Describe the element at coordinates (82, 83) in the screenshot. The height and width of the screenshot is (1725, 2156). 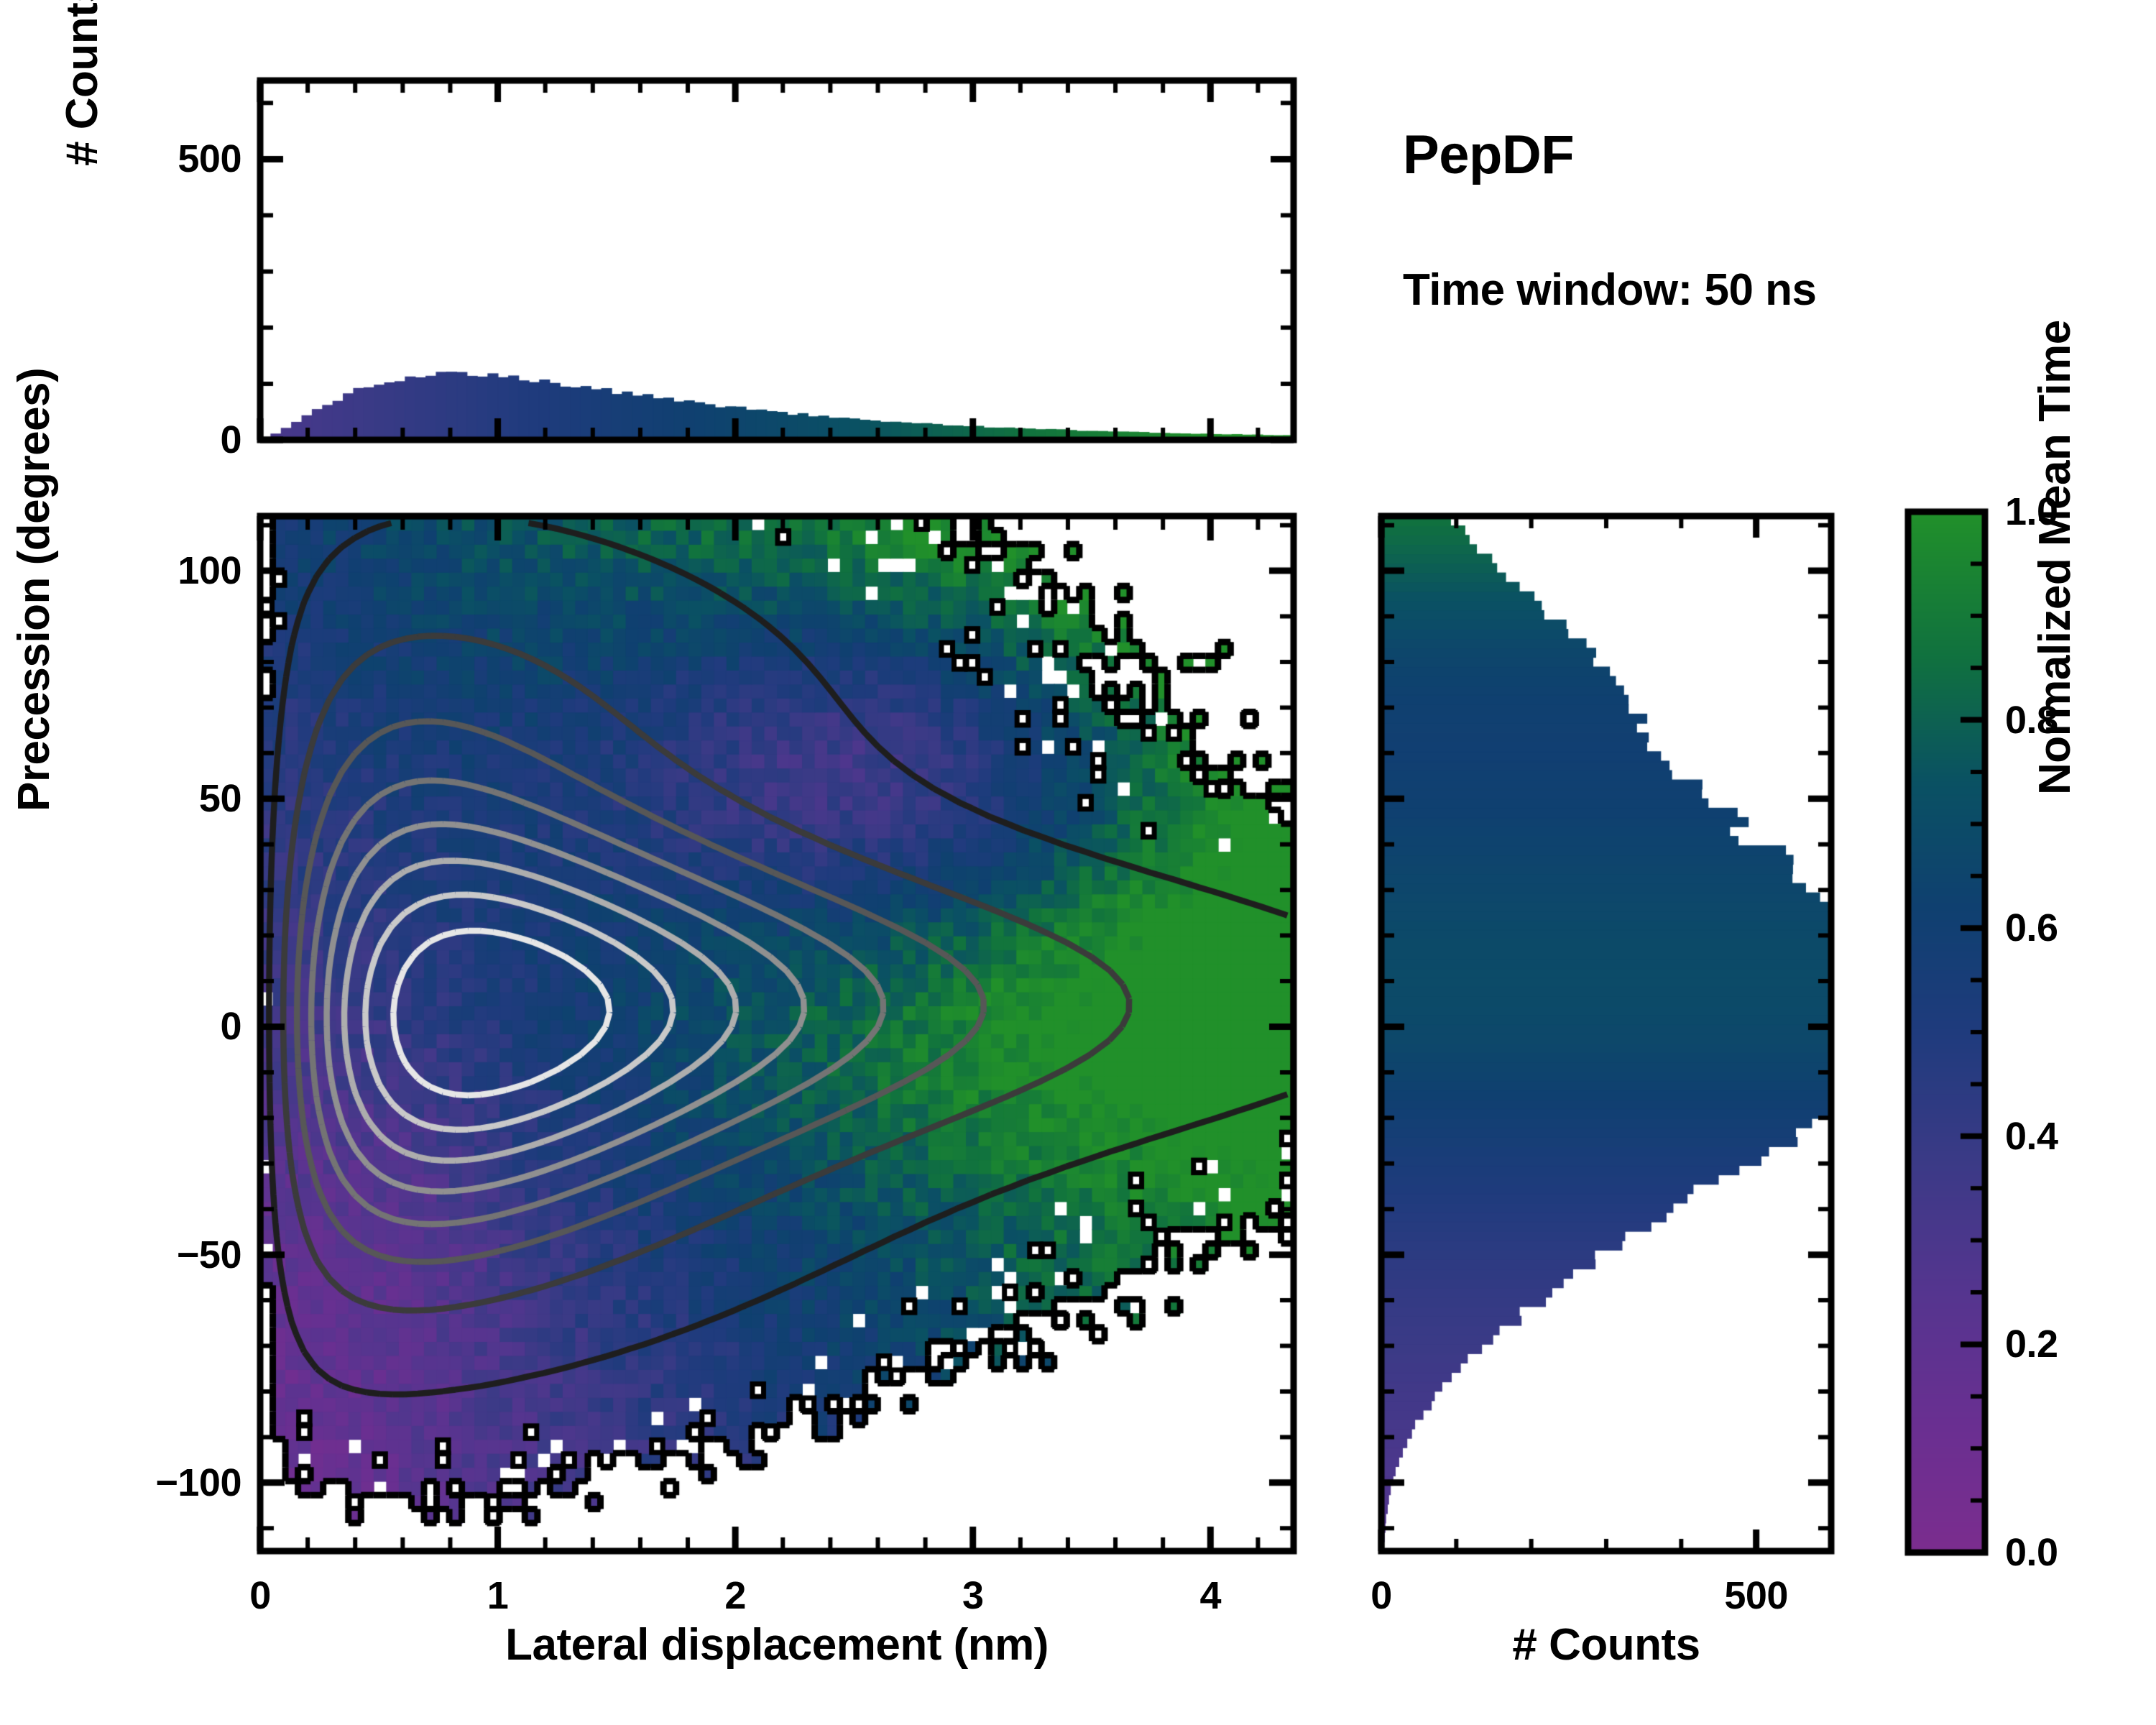
I see `top-axis-label-counts: # Counts` at that location.